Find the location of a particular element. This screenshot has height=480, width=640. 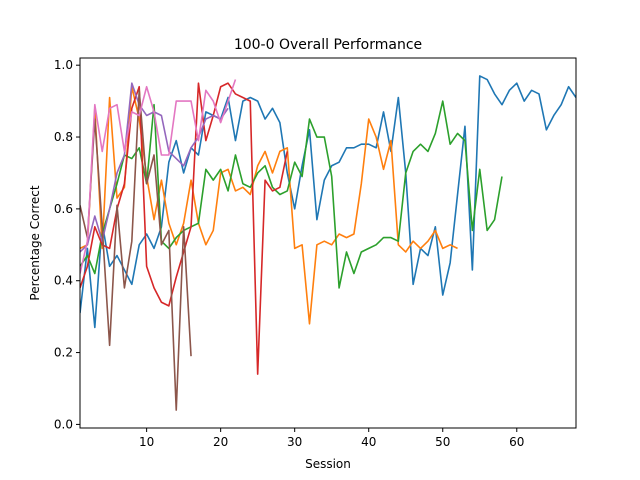

x-tick-label: 30 is located at coordinates (294, 442).